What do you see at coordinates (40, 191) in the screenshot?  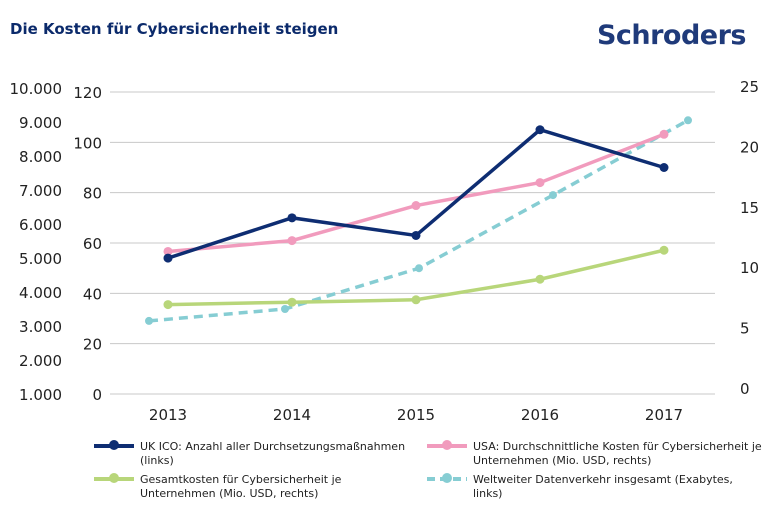 I see `left-outer-tick-label: 7.000` at bounding box center [40, 191].